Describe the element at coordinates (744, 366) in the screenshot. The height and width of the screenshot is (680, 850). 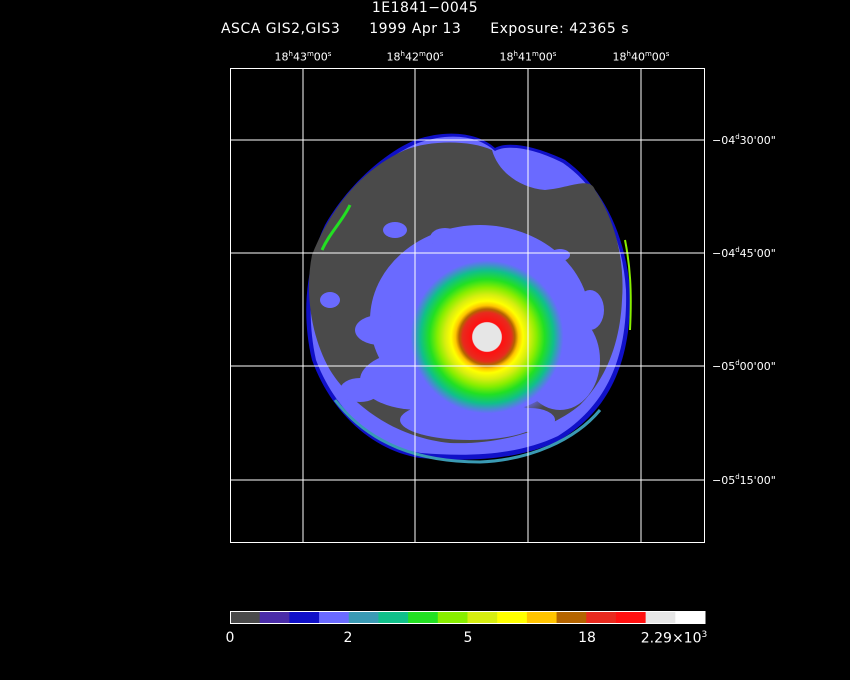
I see `dec-tick-label: −05d00'00"` at that location.